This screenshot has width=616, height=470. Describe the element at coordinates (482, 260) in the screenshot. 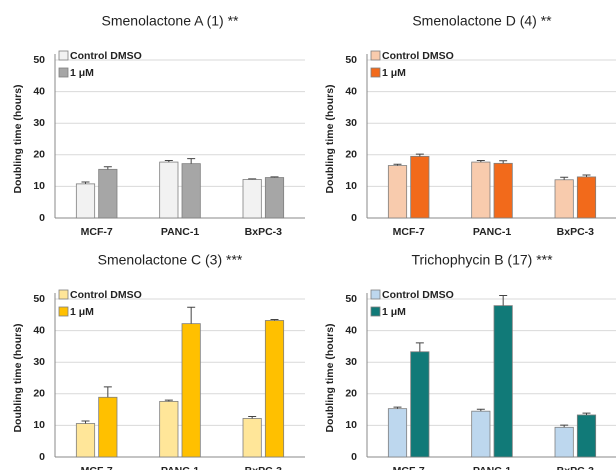

I see `chart-title: Trichophycin B (17) ***` at that location.